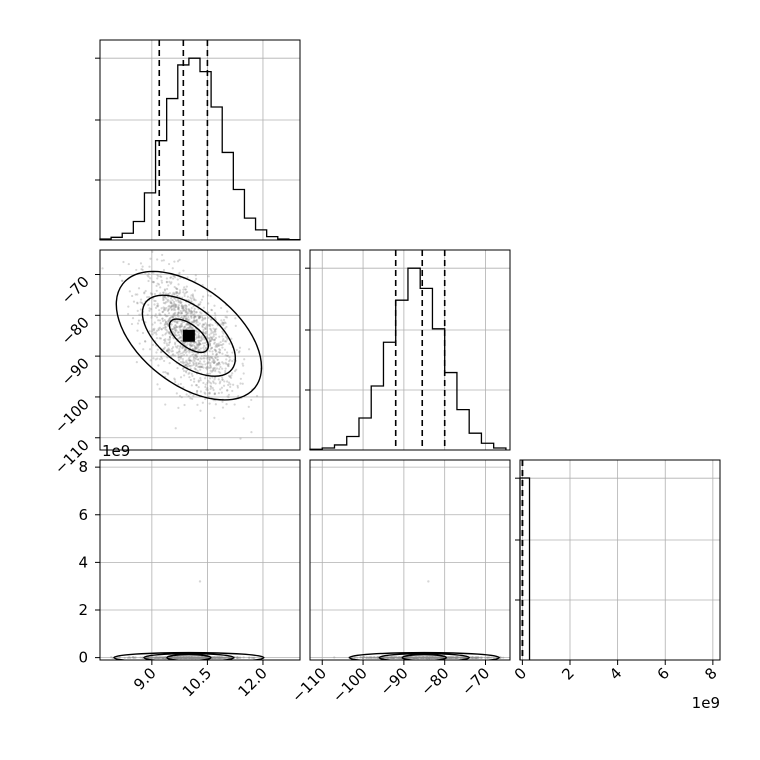 The image size is (760, 760). What do you see at coordinates (410, 560) in the screenshot?
I see `joint-panel-2-1-grid` at bounding box center [410, 560].